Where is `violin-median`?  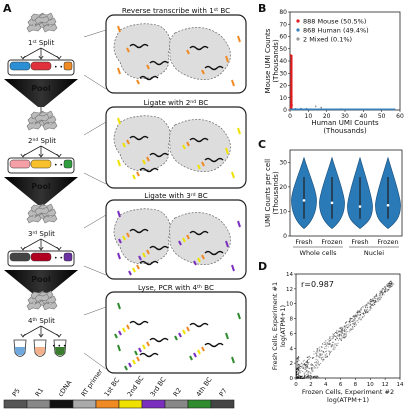 violin-median is located at coordinates (388, 205).